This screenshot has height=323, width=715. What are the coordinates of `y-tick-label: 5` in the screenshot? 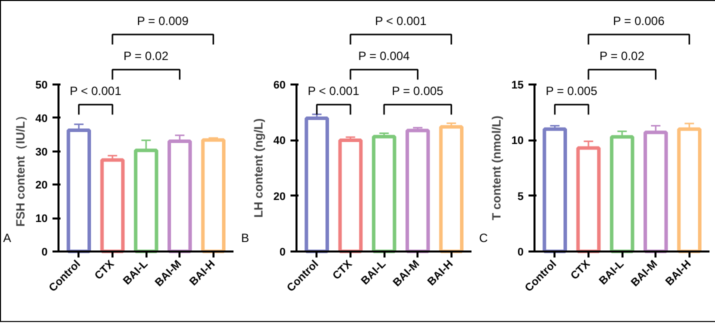 It's located at (521, 196).